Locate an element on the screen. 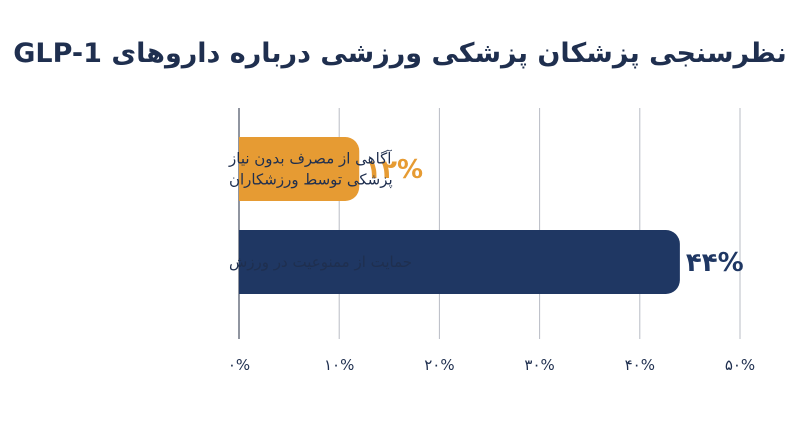 The height and width of the screenshot is (447, 800). x-tick-label-0: ۰% is located at coordinates (239, 365).